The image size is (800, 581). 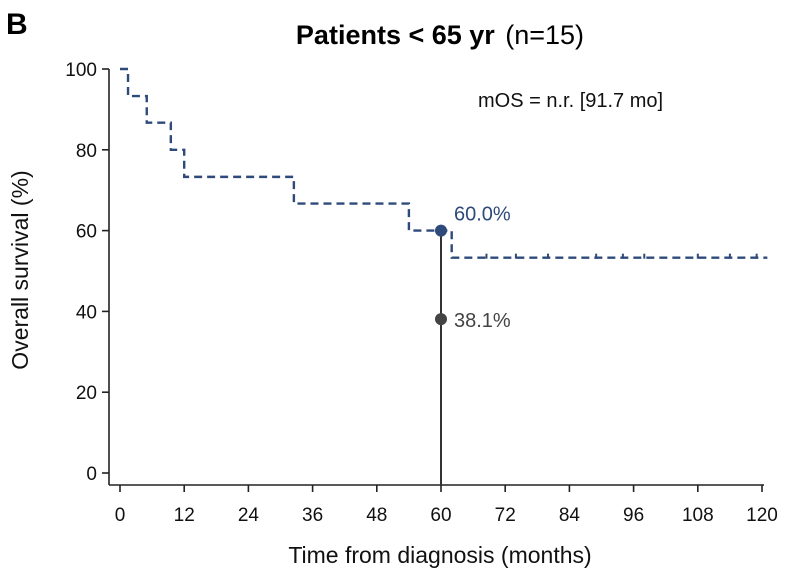 I want to click on x-tick-label: 48, so click(x=376, y=515).